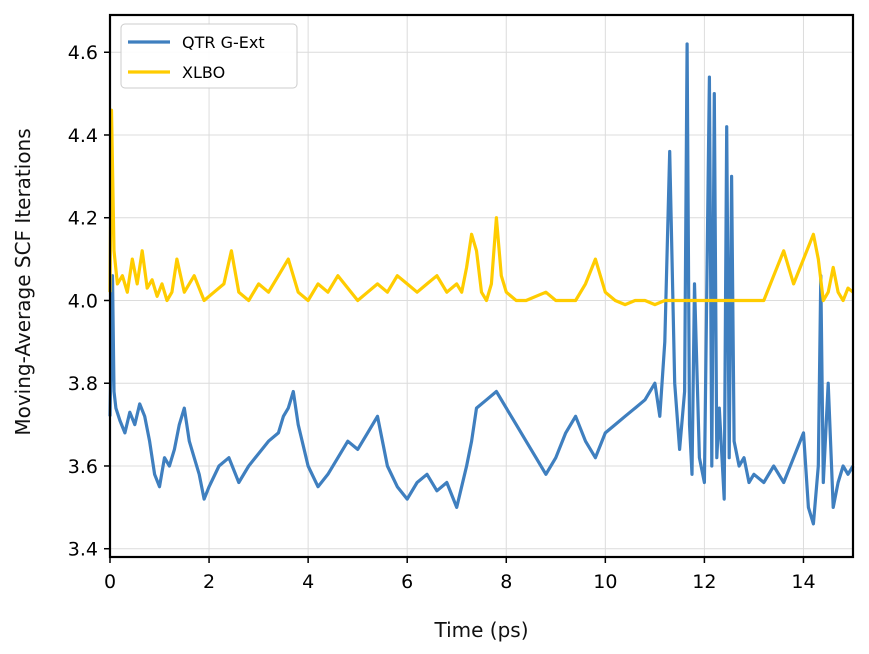 The width and height of the screenshot is (869, 654). What do you see at coordinates (83, 550) in the screenshot?
I see `y-tick-label: 3.4` at bounding box center [83, 550].